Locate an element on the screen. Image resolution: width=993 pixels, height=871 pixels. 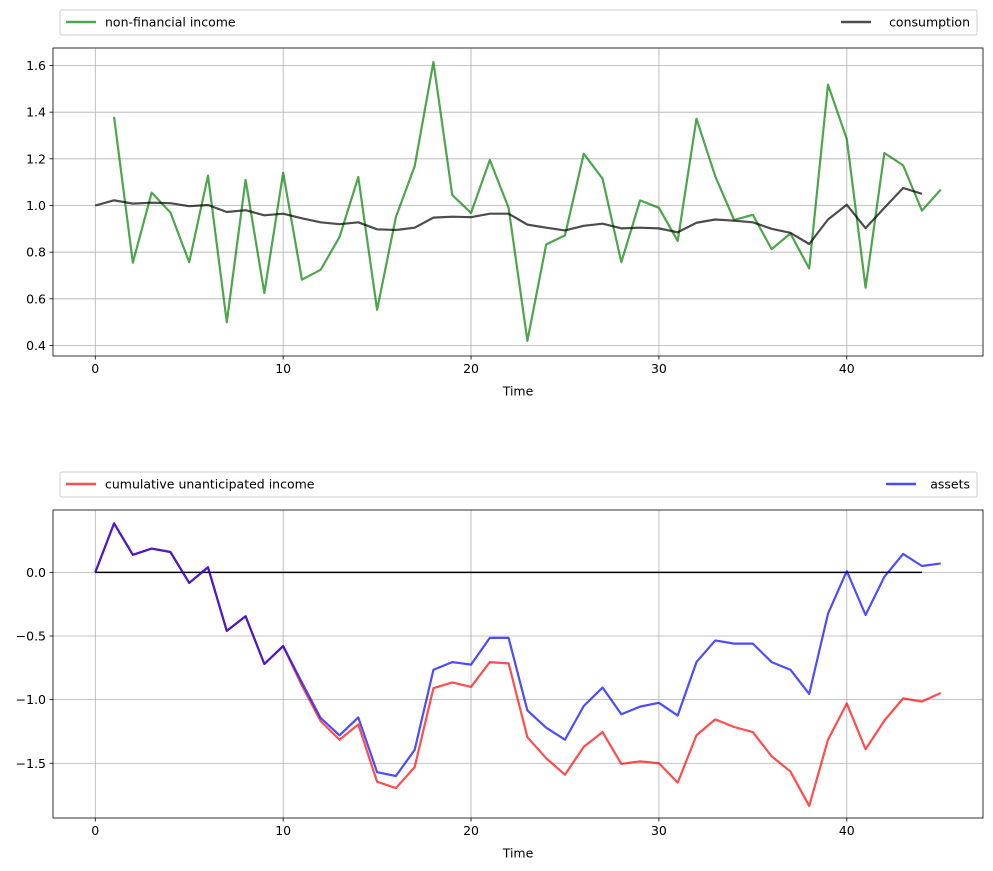
y-tick-label: 1.4 is located at coordinates (36, 112).